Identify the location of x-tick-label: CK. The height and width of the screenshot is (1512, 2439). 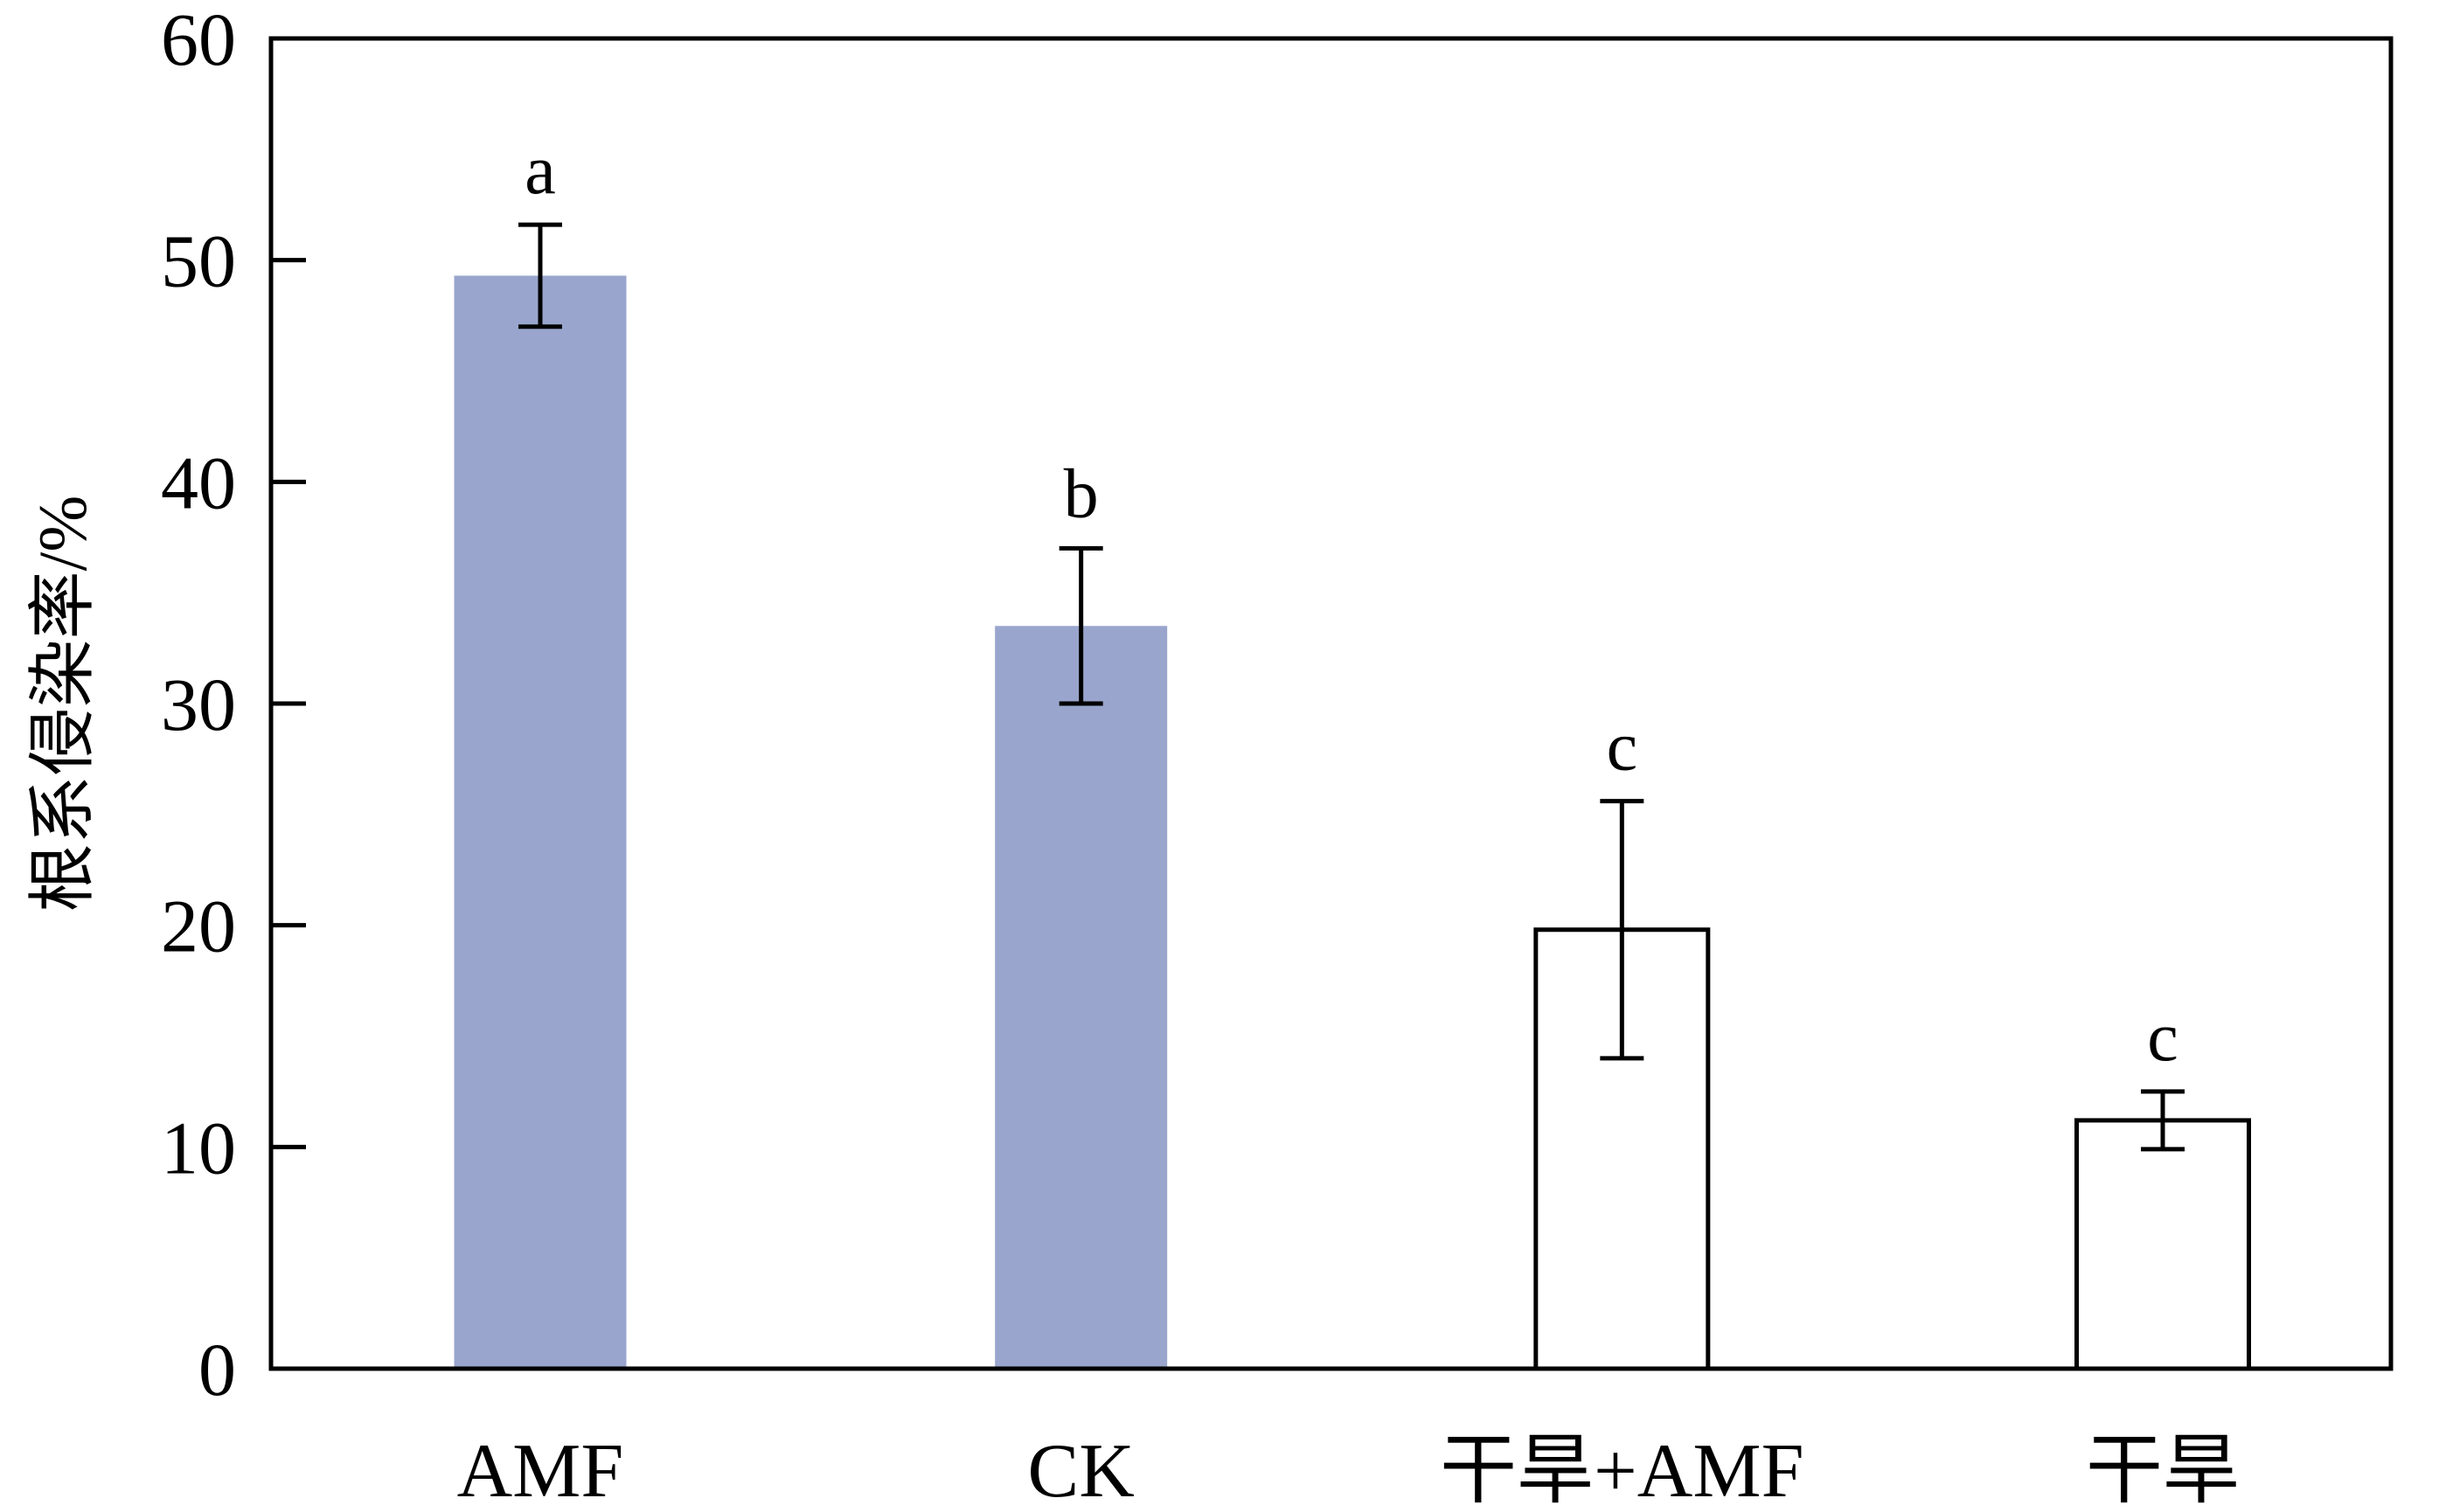
(1081, 1470).